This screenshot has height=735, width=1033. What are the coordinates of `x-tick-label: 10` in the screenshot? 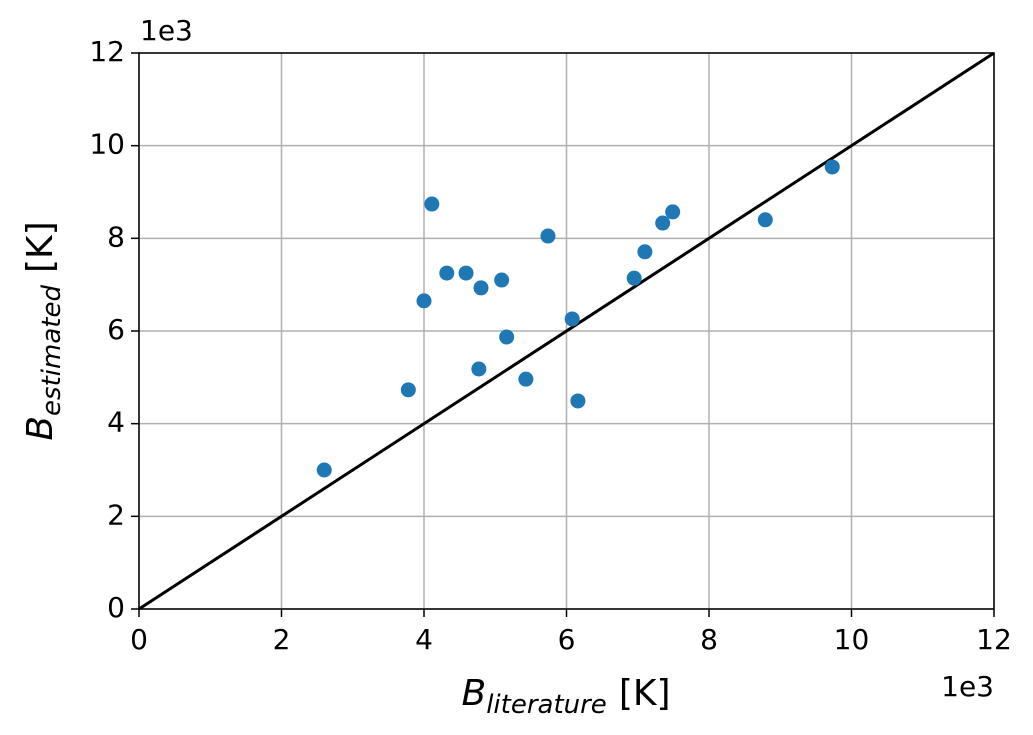 It's located at (852, 639).